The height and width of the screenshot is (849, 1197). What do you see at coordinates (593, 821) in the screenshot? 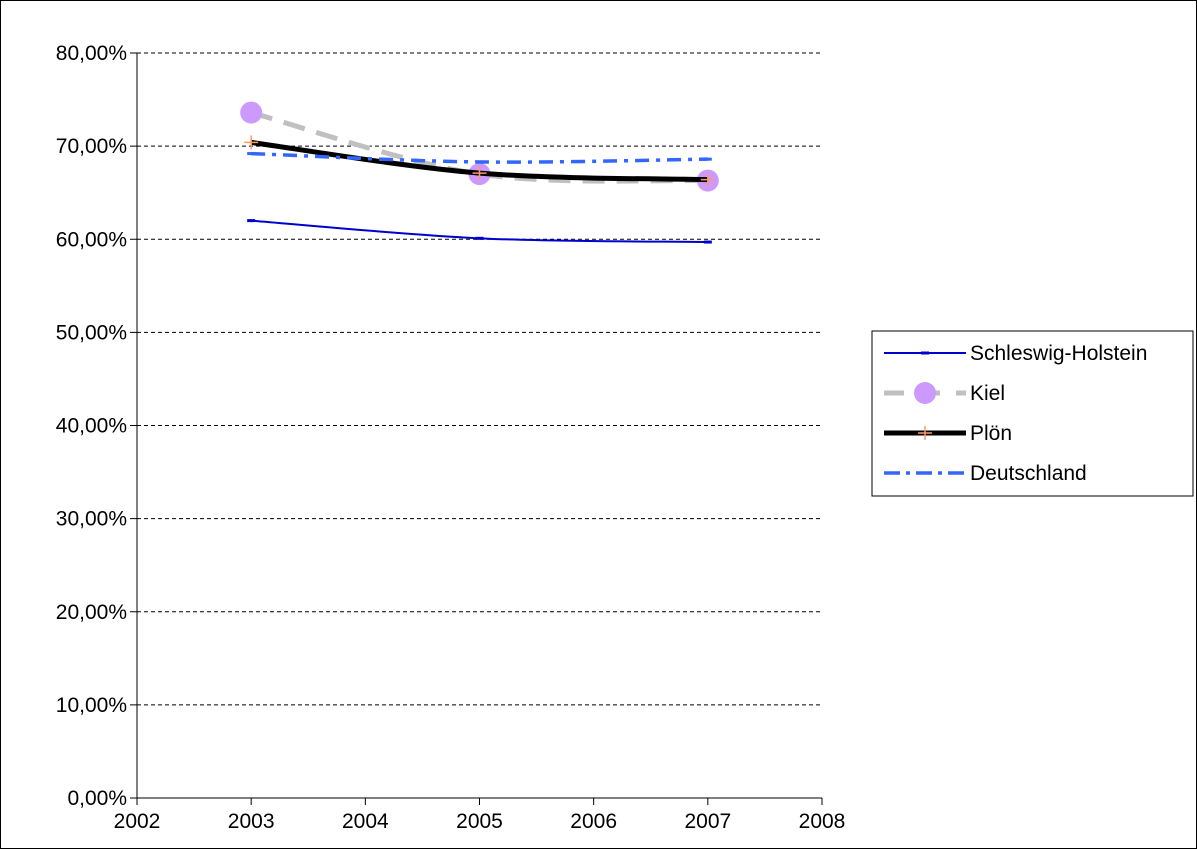
I see `x-tick-label: 2006` at bounding box center [593, 821].